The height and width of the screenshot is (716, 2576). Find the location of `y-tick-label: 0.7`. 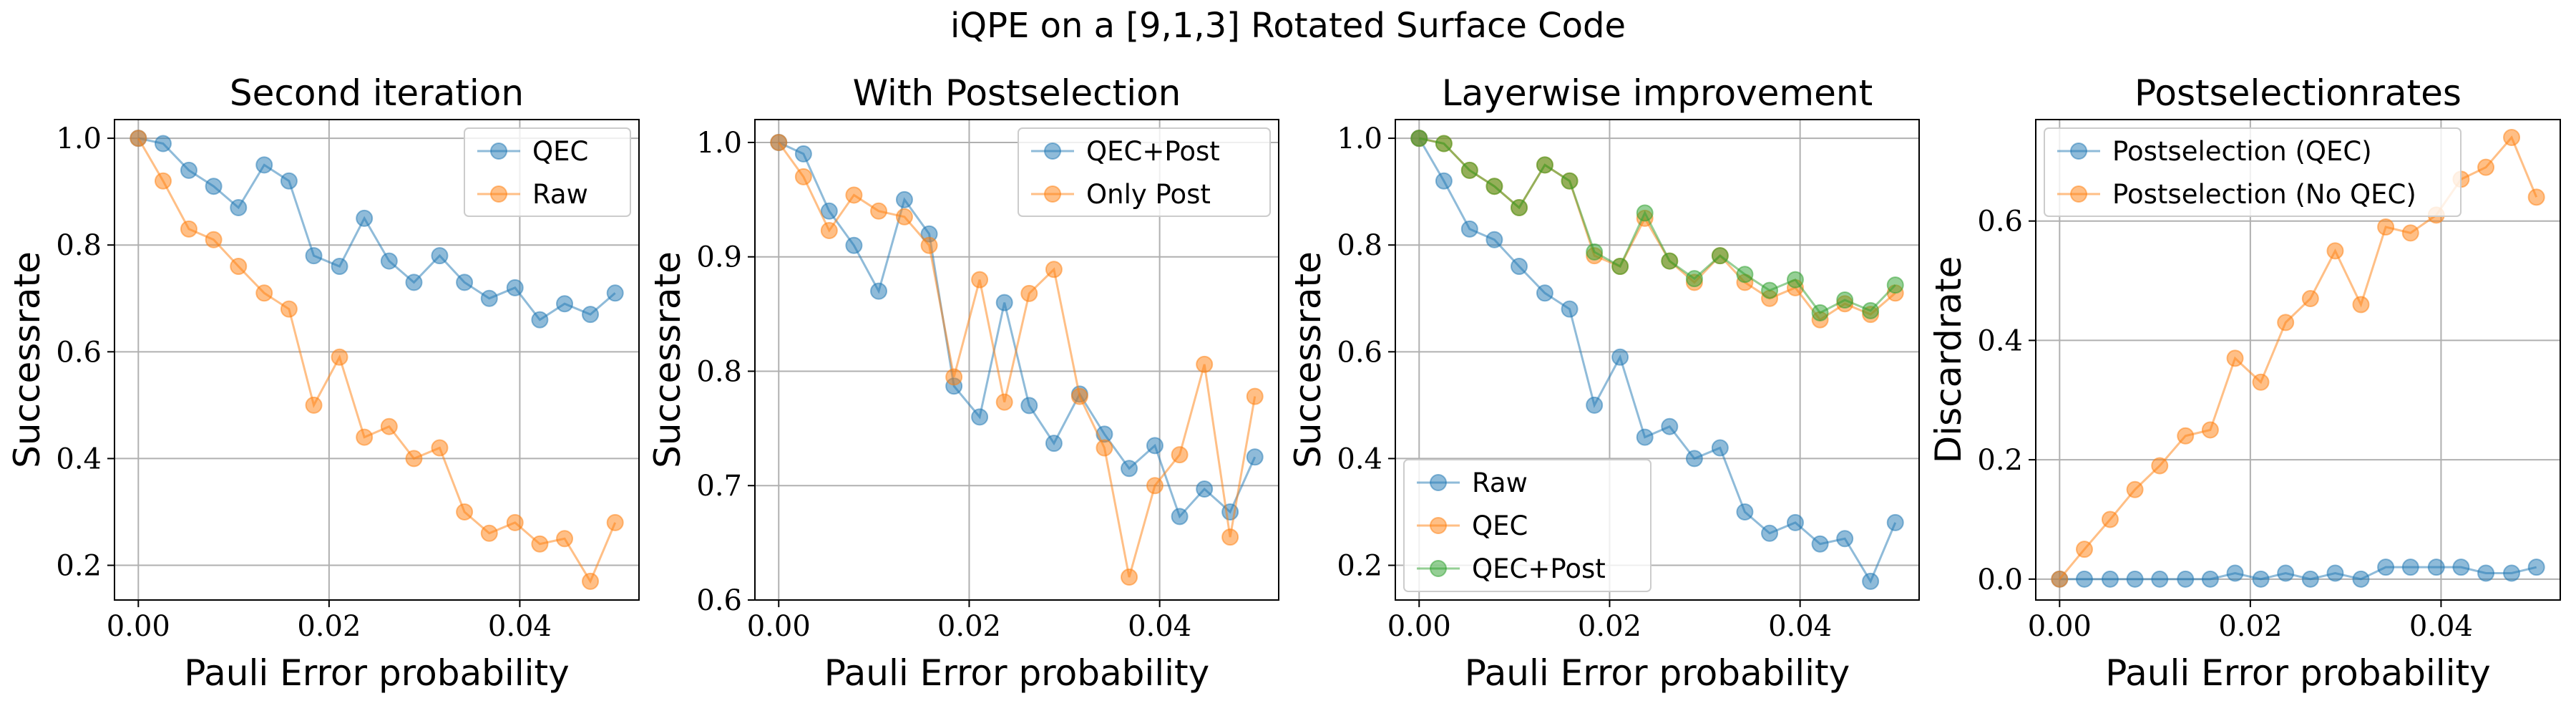

y-tick-label: 0.7 is located at coordinates (719, 486).